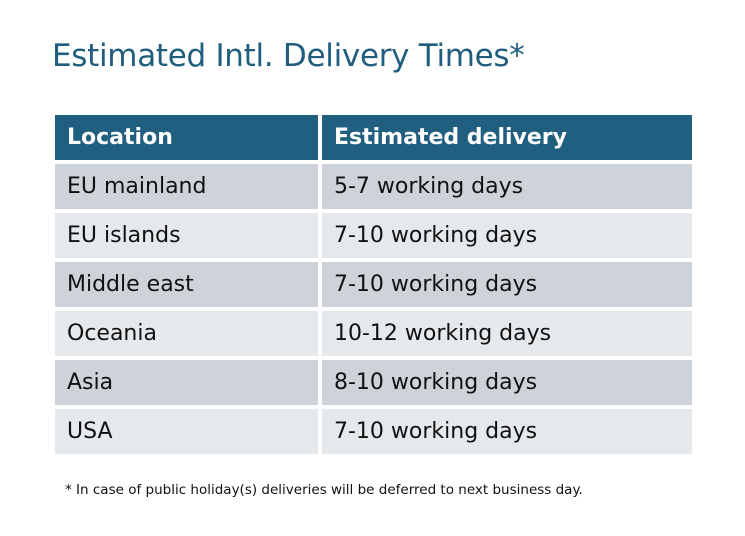 This screenshot has width=745, height=536. What do you see at coordinates (507, 382) in the screenshot?
I see `delivery-cell: 8-10 working days` at bounding box center [507, 382].